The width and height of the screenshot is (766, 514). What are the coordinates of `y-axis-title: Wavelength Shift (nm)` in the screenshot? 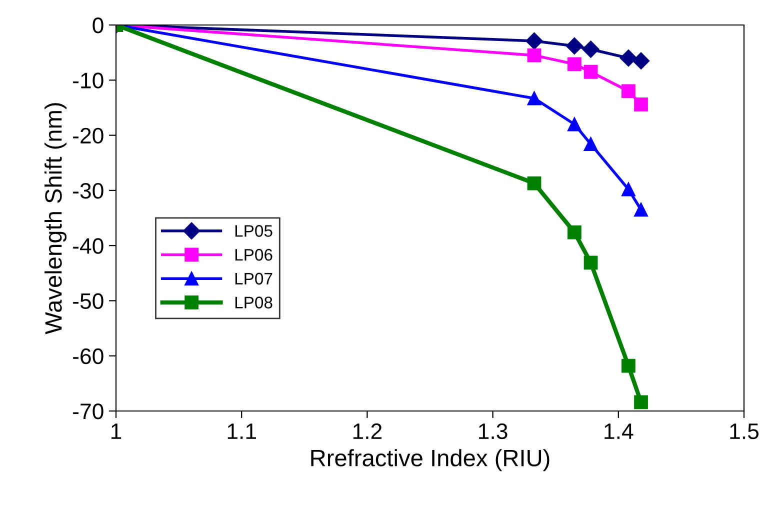 It's located at (55, 218).